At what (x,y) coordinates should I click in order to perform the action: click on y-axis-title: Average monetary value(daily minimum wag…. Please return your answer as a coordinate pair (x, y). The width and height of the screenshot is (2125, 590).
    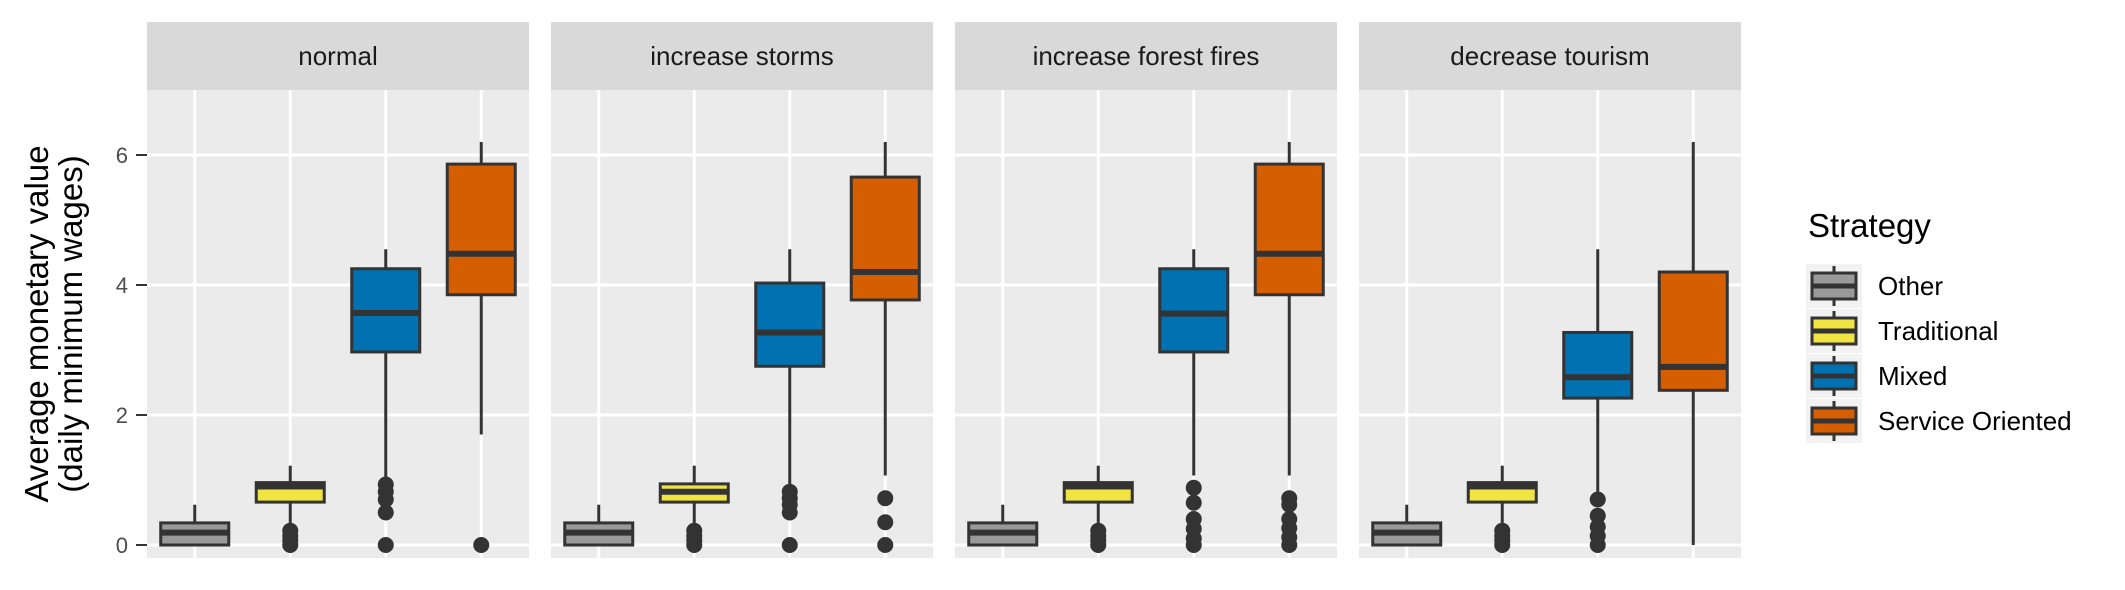
    Looking at the image, I should click on (53, 323).